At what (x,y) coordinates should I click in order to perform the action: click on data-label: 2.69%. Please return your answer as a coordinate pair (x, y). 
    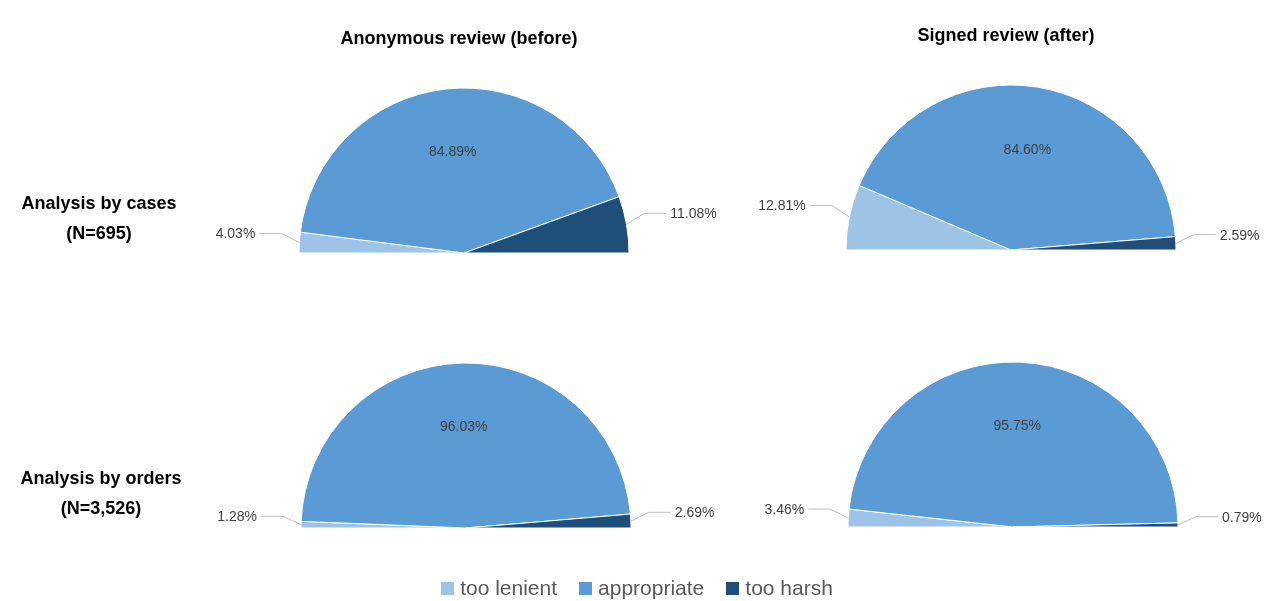
    Looking at the image, I should click on (694, 512).